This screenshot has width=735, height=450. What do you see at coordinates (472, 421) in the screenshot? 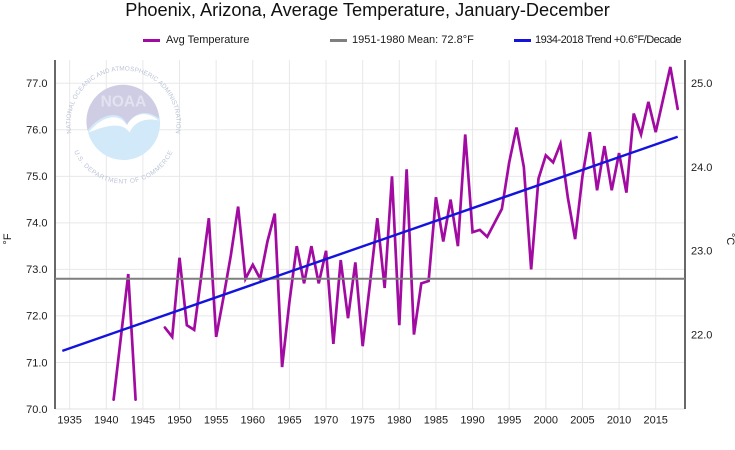
I see `x-axis-tick-1990: 1990` at bounding box center [472, 421].